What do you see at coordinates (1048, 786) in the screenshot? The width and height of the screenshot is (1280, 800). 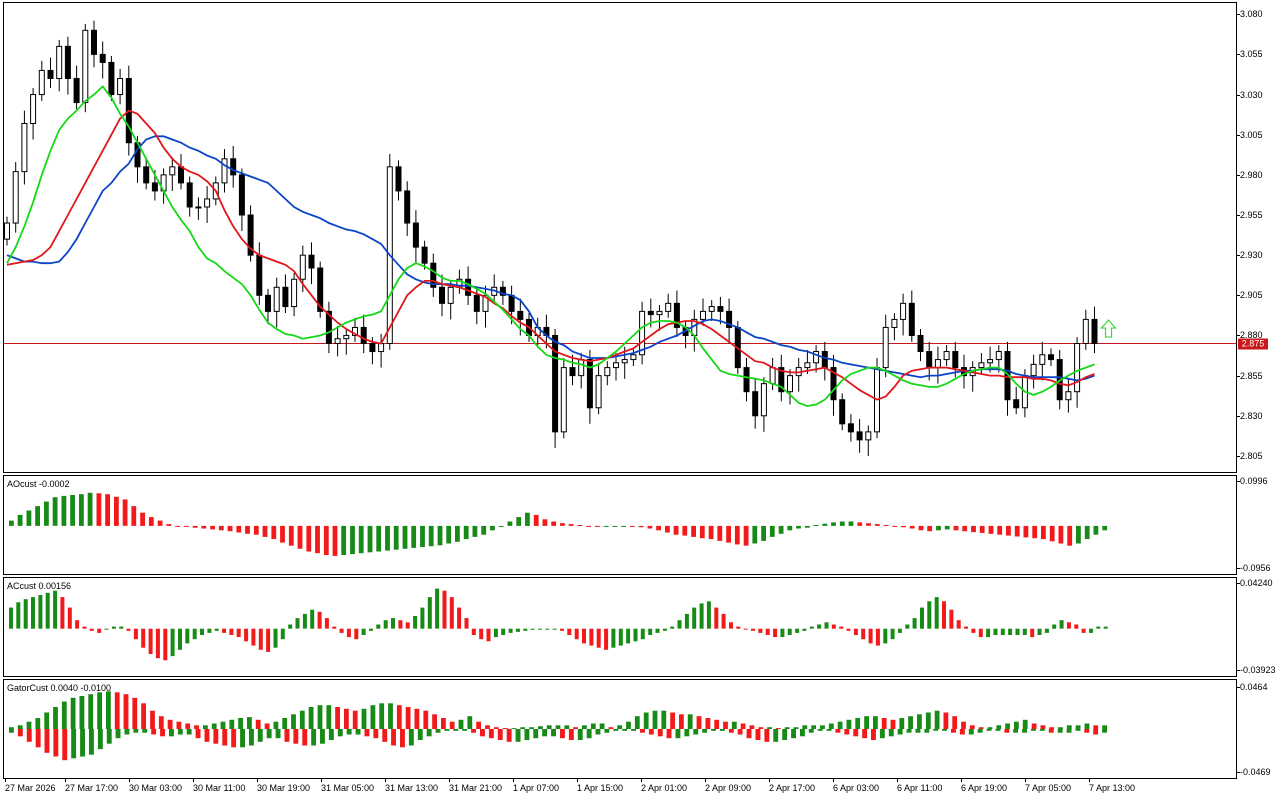 I see `time-axis-label: 7 Apr 05:00` at bounding box center [1048, 786].